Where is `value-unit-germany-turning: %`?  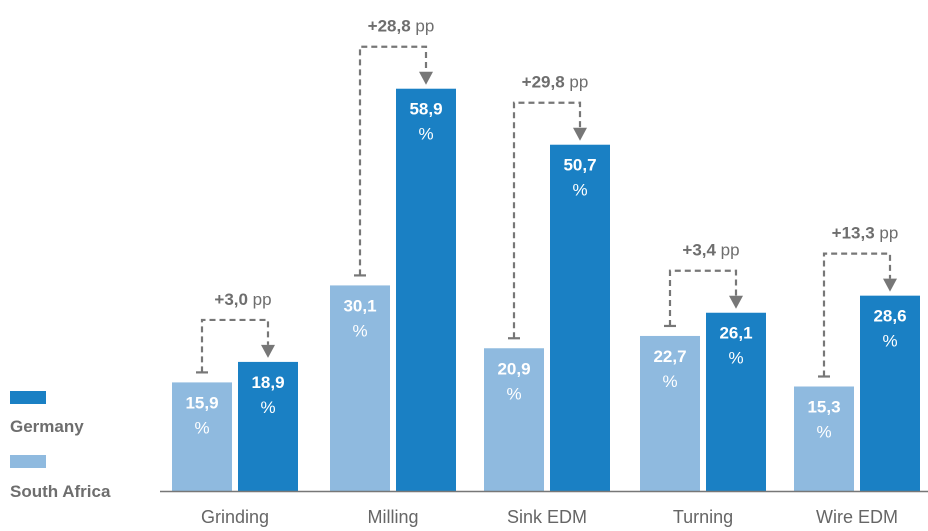 value-unit-germany-turning: % is located at coordinates (735, 358).